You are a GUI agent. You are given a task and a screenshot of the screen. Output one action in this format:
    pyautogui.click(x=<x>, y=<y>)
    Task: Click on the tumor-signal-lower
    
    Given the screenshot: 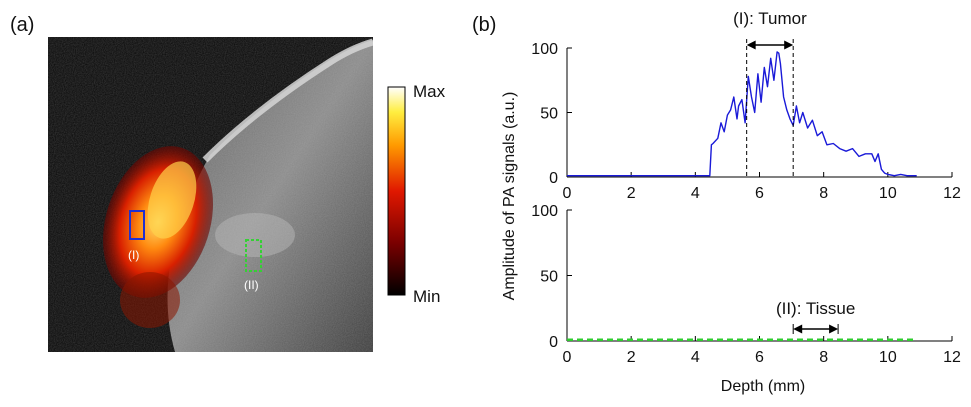 What is the action you would take?
    pyautogui.click(x=150, y=300)
    